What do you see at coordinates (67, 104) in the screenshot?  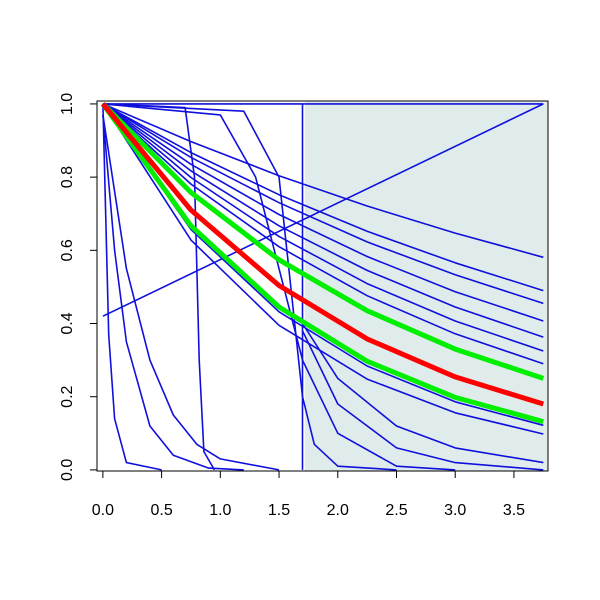 I see `y-tick-label: 1.0` at bounding box center [67, 104].